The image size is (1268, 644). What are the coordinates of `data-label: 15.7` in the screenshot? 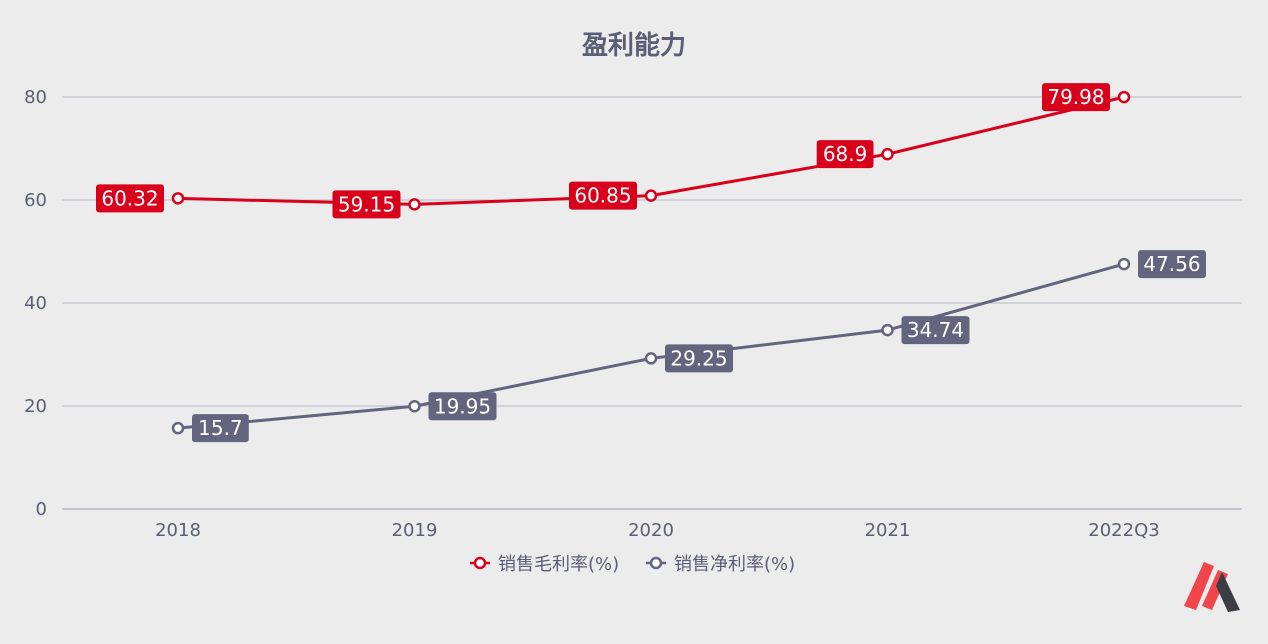 It's located at (220, 428).